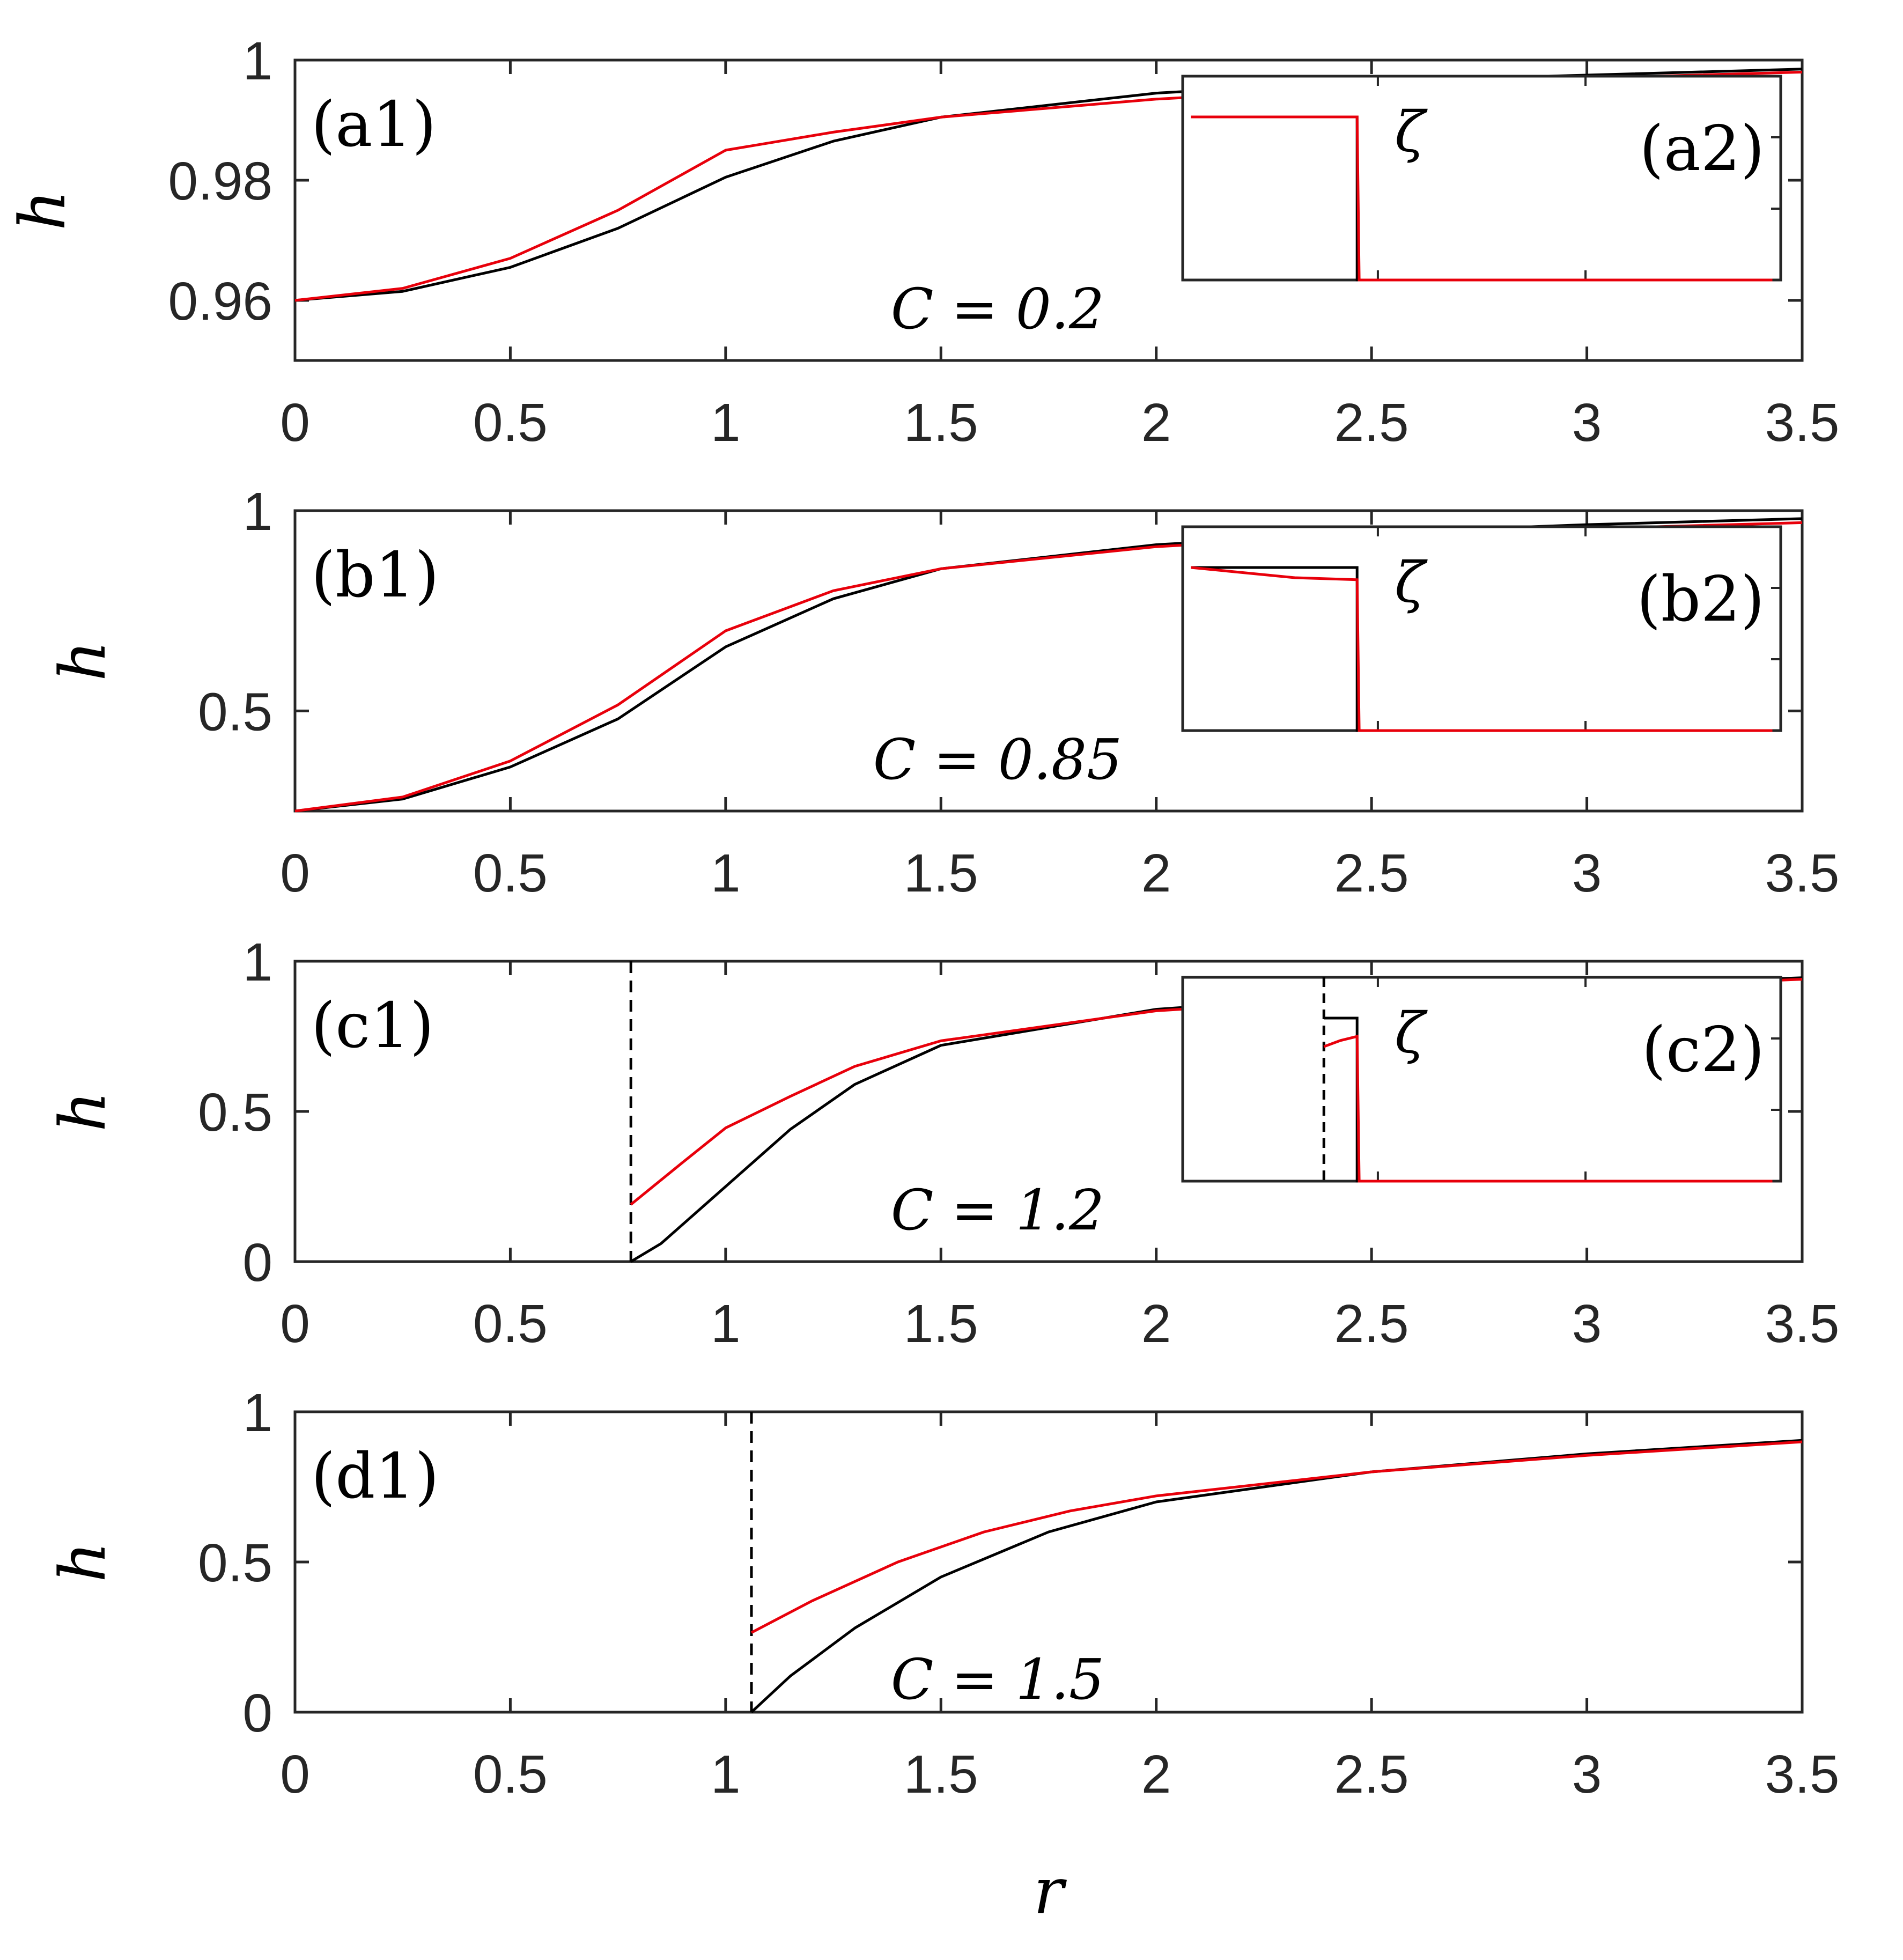  What do you see at coordinates (1276, 1537) in the screenshot?
I see `series-red-line` at bounding box center [1276, 1537].